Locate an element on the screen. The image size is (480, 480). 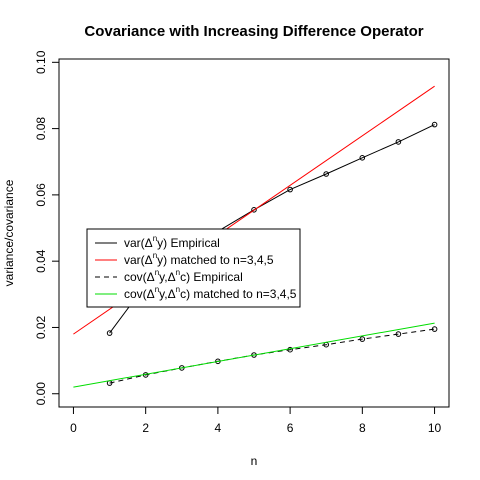
x-axis-label: n is located at coordinates (254, 461).